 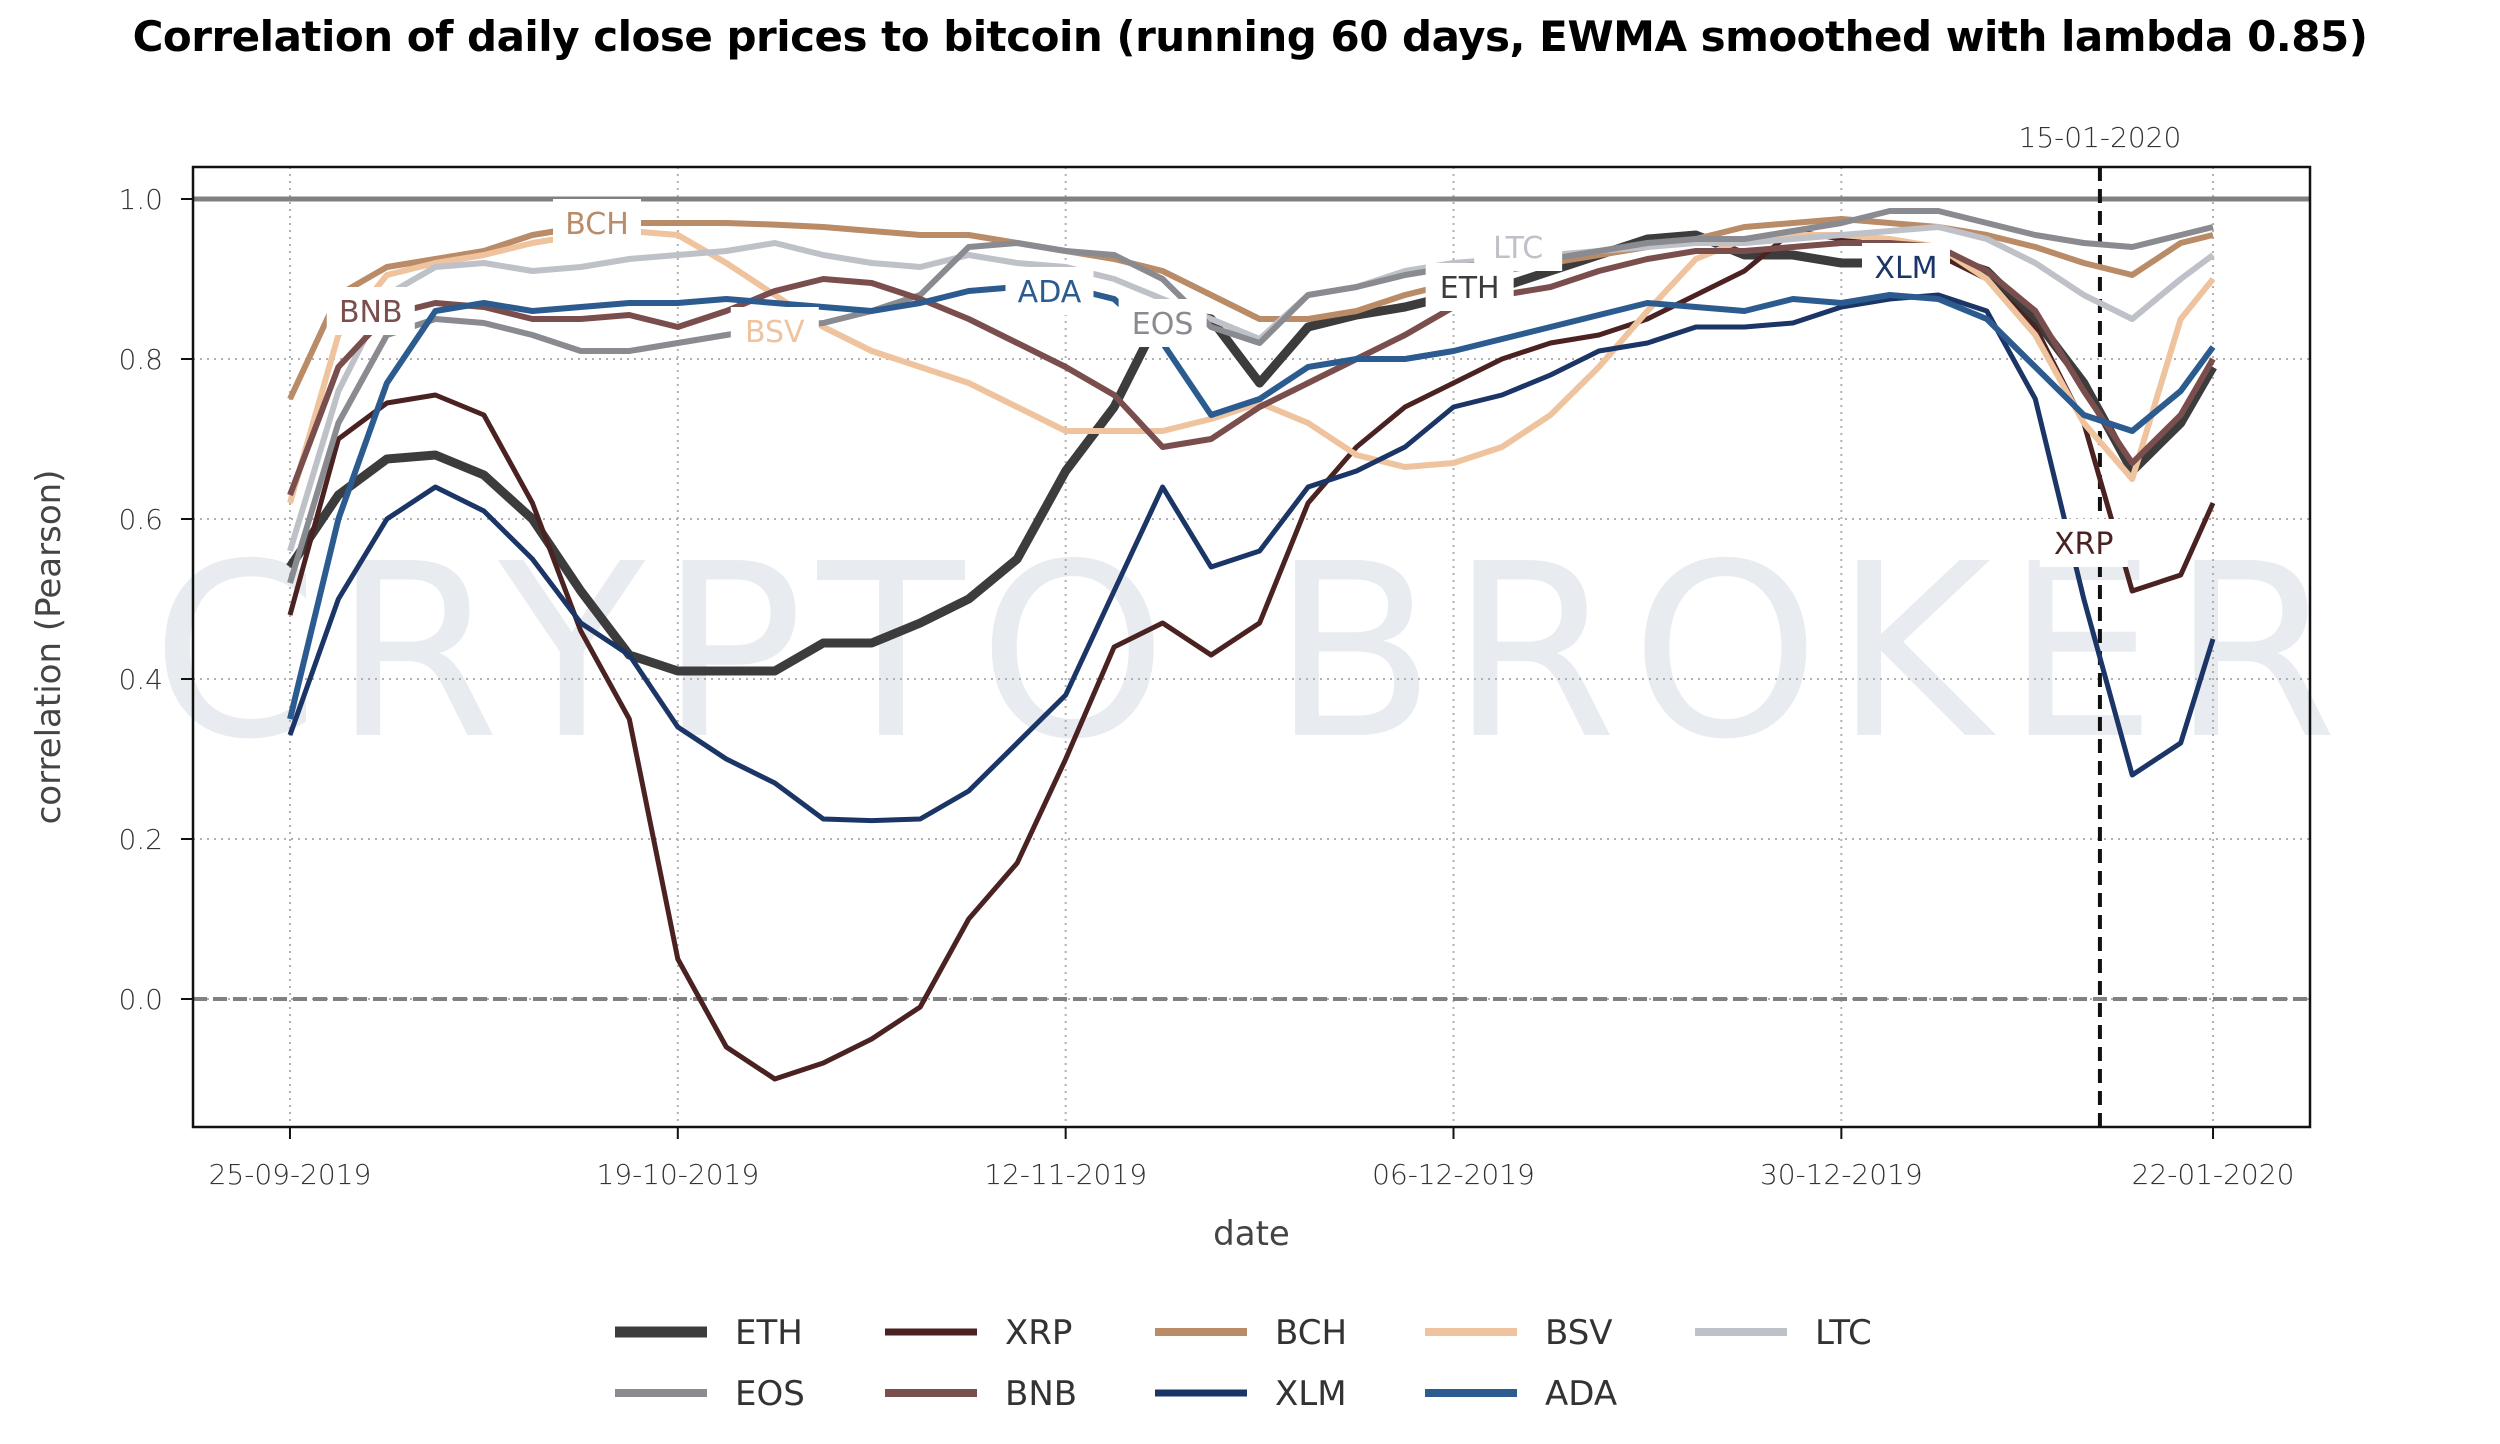 I want to click on y-tick-label: 0.0, so click(x=140, y=999).